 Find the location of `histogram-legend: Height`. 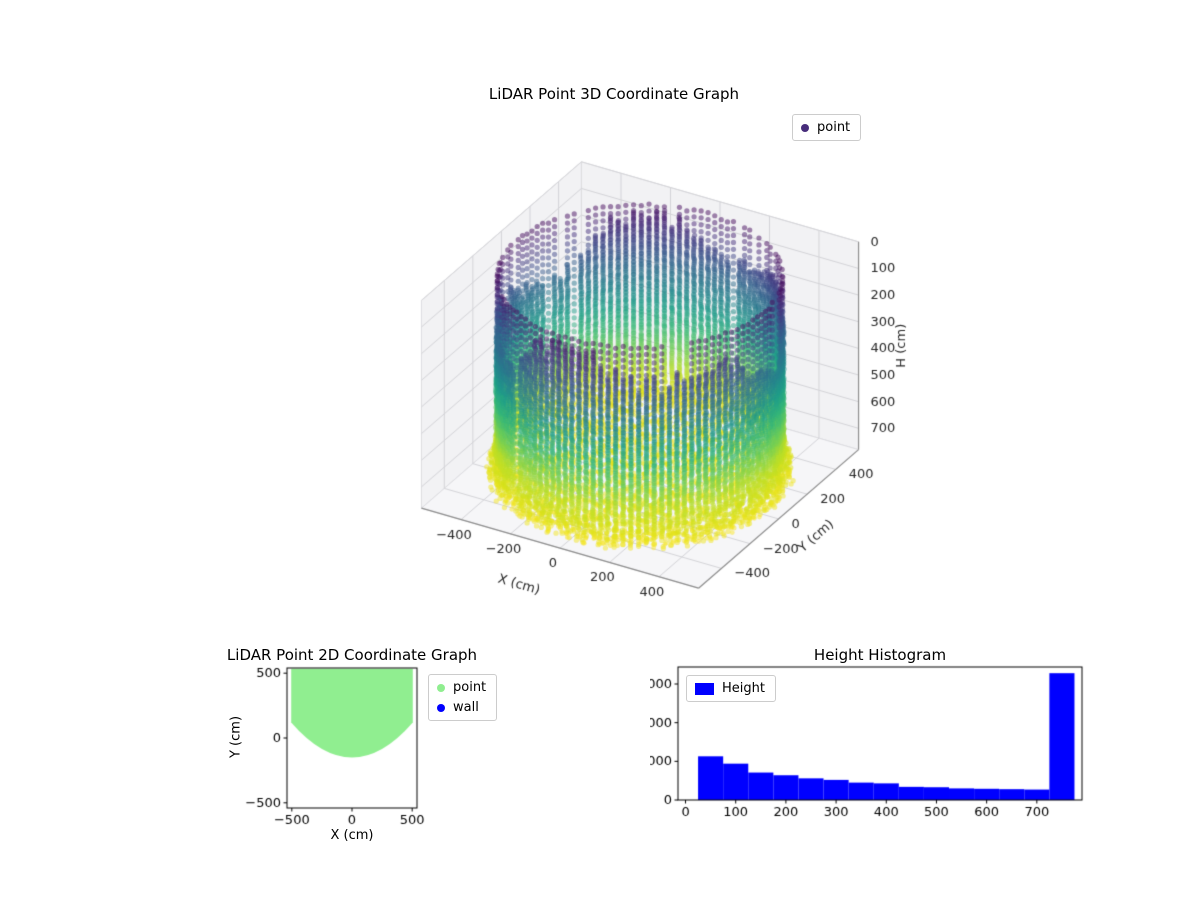

histogram-legend: Height is located at coordinates (731, 688).